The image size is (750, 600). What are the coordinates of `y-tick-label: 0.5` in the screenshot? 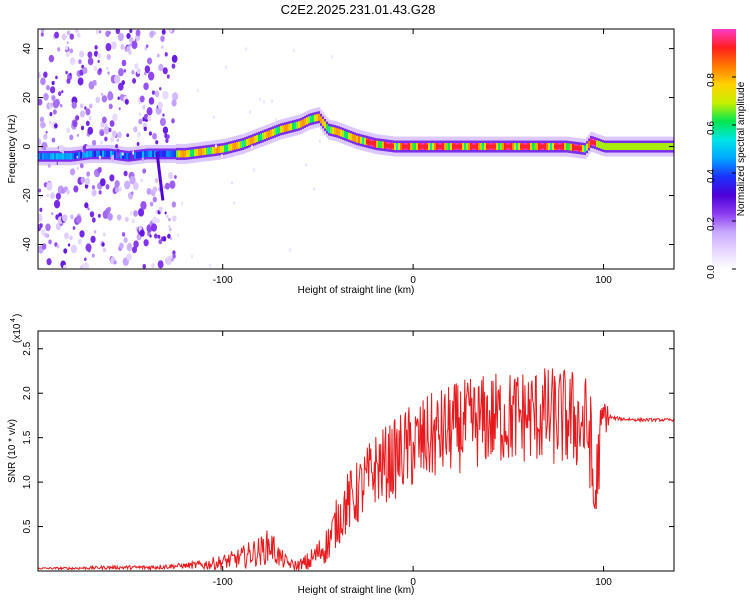 It's located at (27, 526).